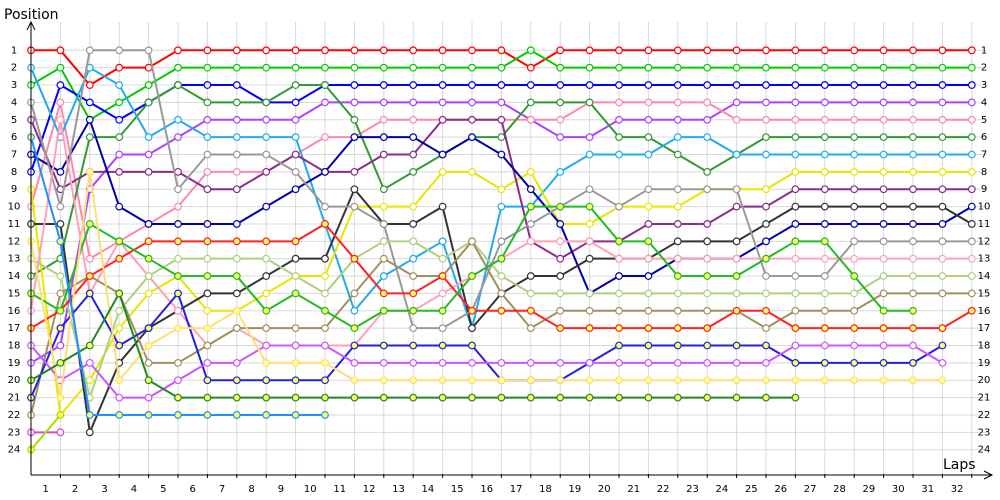  What do you see at coordinates (984, 363) in the screenshot?
I see `y-tick-label-right: 19` at bounding box center [984, 363].